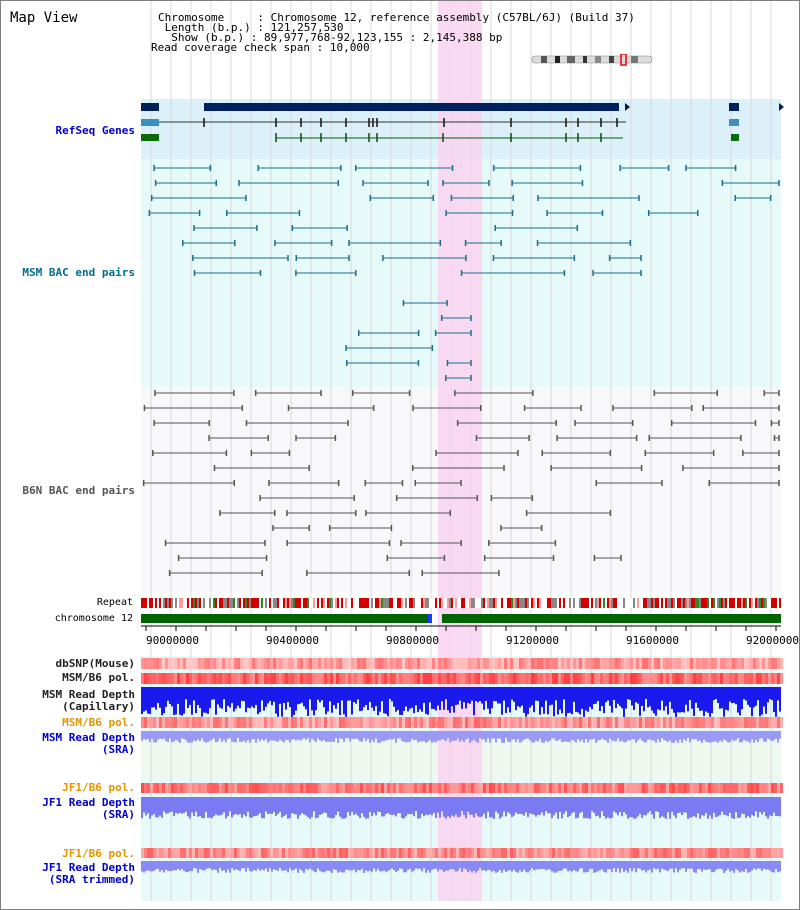 The height and width of the screenshot is (910, 800). Describe the element at coordinates (95, 663) in the screenshot. I see `dbsnp-label: dbSNP(Mouse)` at that location.